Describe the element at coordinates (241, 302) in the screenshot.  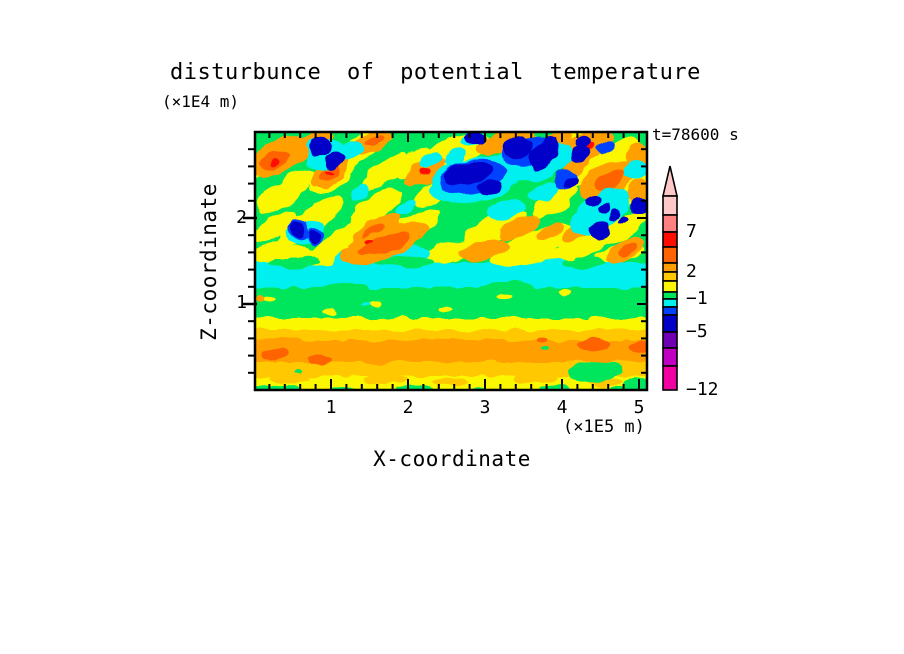
I see `y-tick-label: 1` at that location.